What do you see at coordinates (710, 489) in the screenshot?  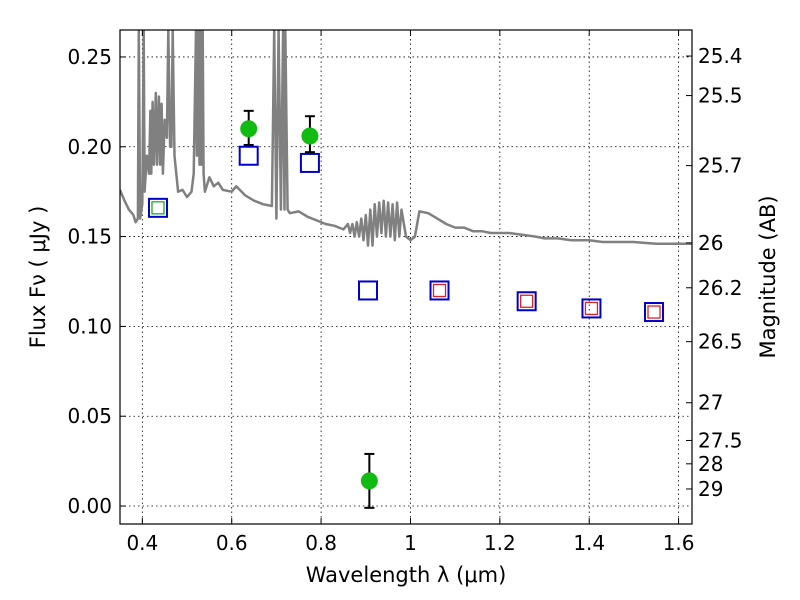 I see `right-tick-label: 29` at bounding box center [710, 489].